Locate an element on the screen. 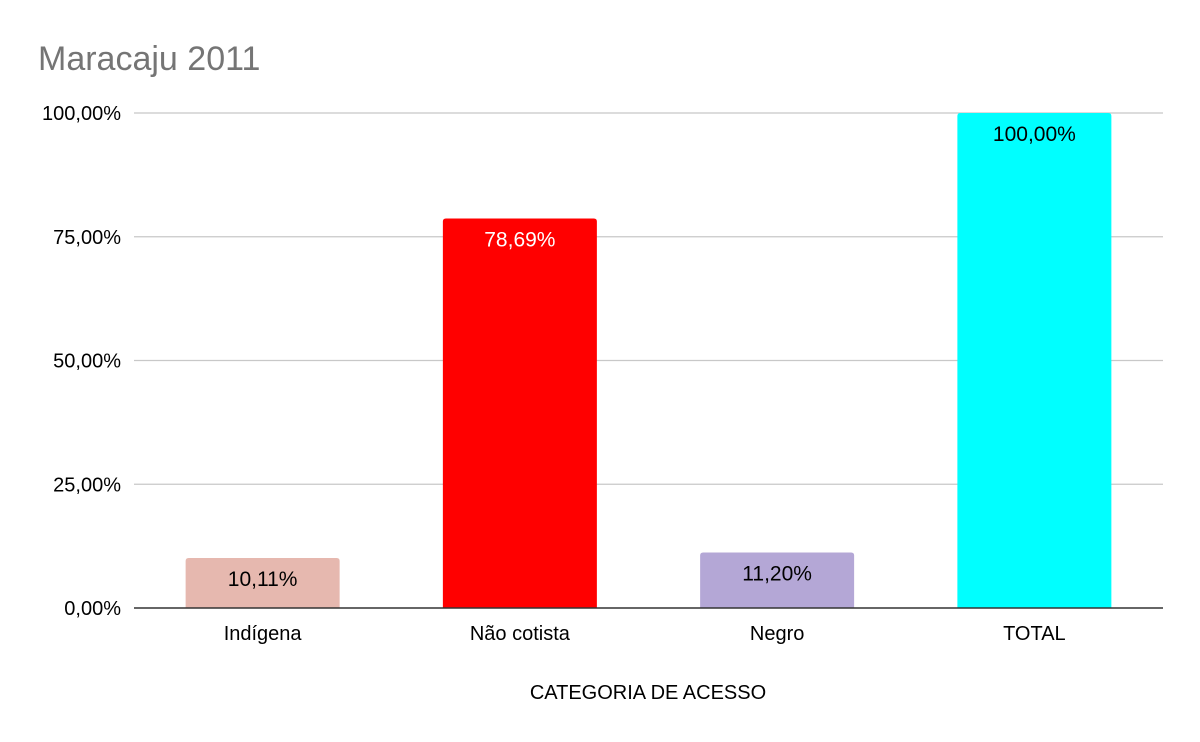 This screenshot has height=742, width=1200. x-axis-tick-labels: Indígena Não cotista Negro TOTAL is located at coordinates (645, 634).